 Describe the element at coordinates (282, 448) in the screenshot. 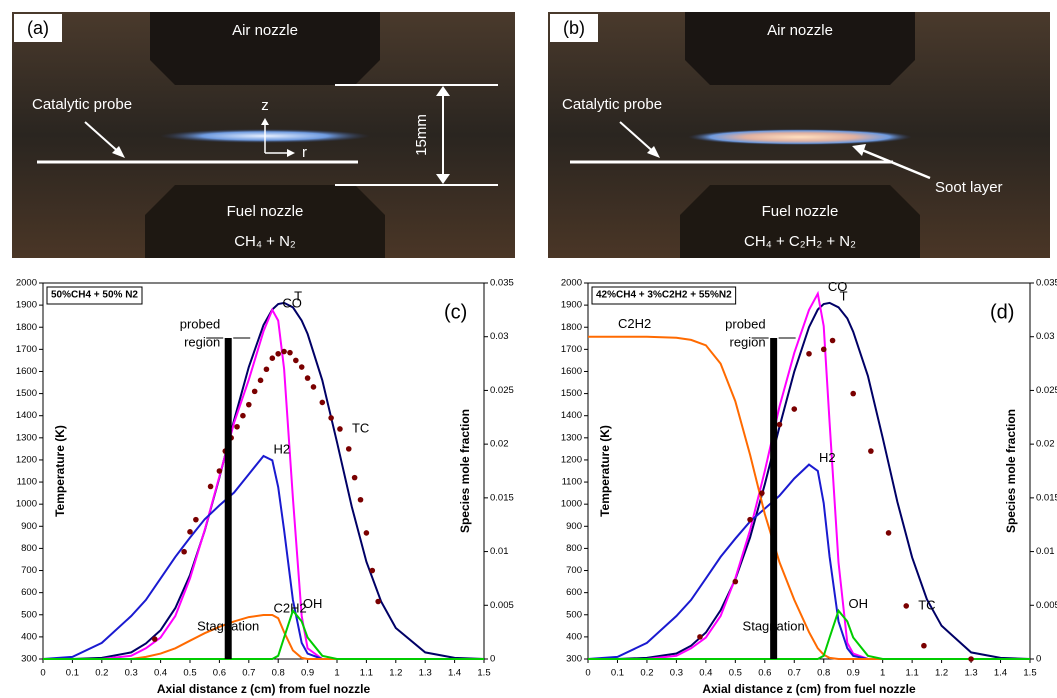

I see `series-label: H2` at that location.